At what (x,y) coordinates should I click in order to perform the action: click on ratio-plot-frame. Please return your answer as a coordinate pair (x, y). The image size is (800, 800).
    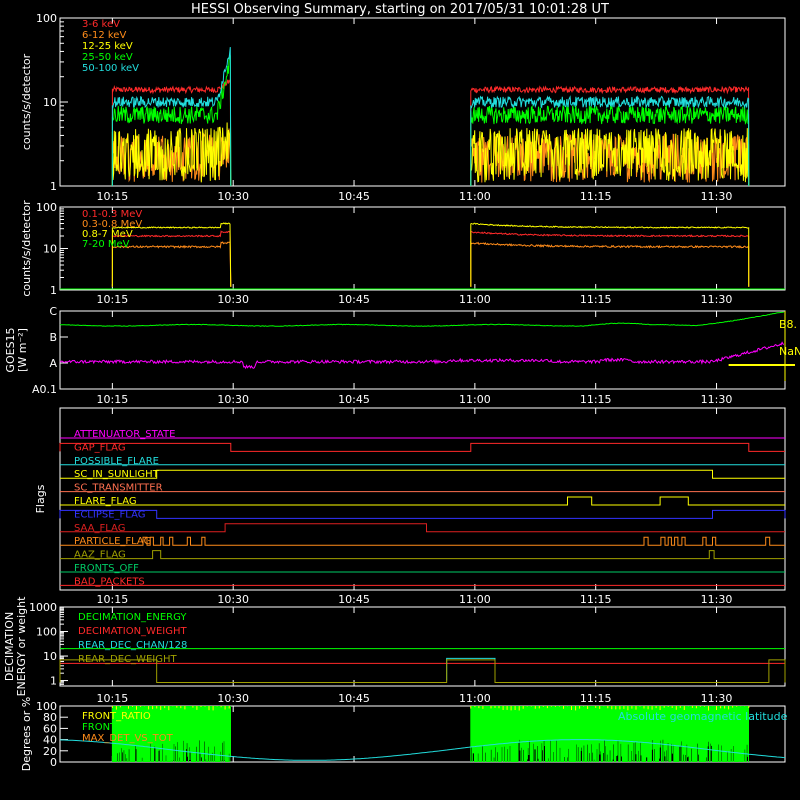
    Looking at the image, I should click on (422, 734).